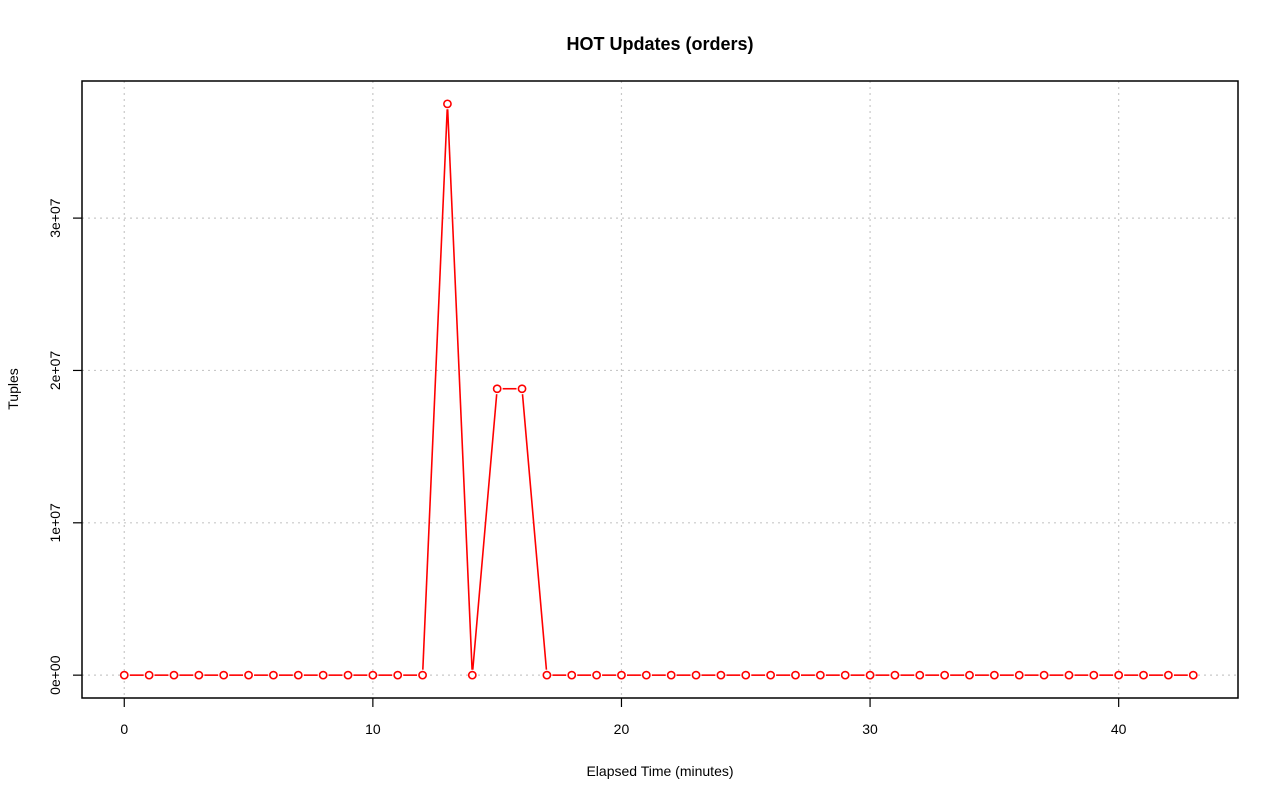 Image resolution: width=1280 pixels, height=801 pixels. What do you see at coordinates (659, 771) in the screenshot?
I see `x-axis-label: Elapsed Time (minutes)` at bounding box center [659, 771].